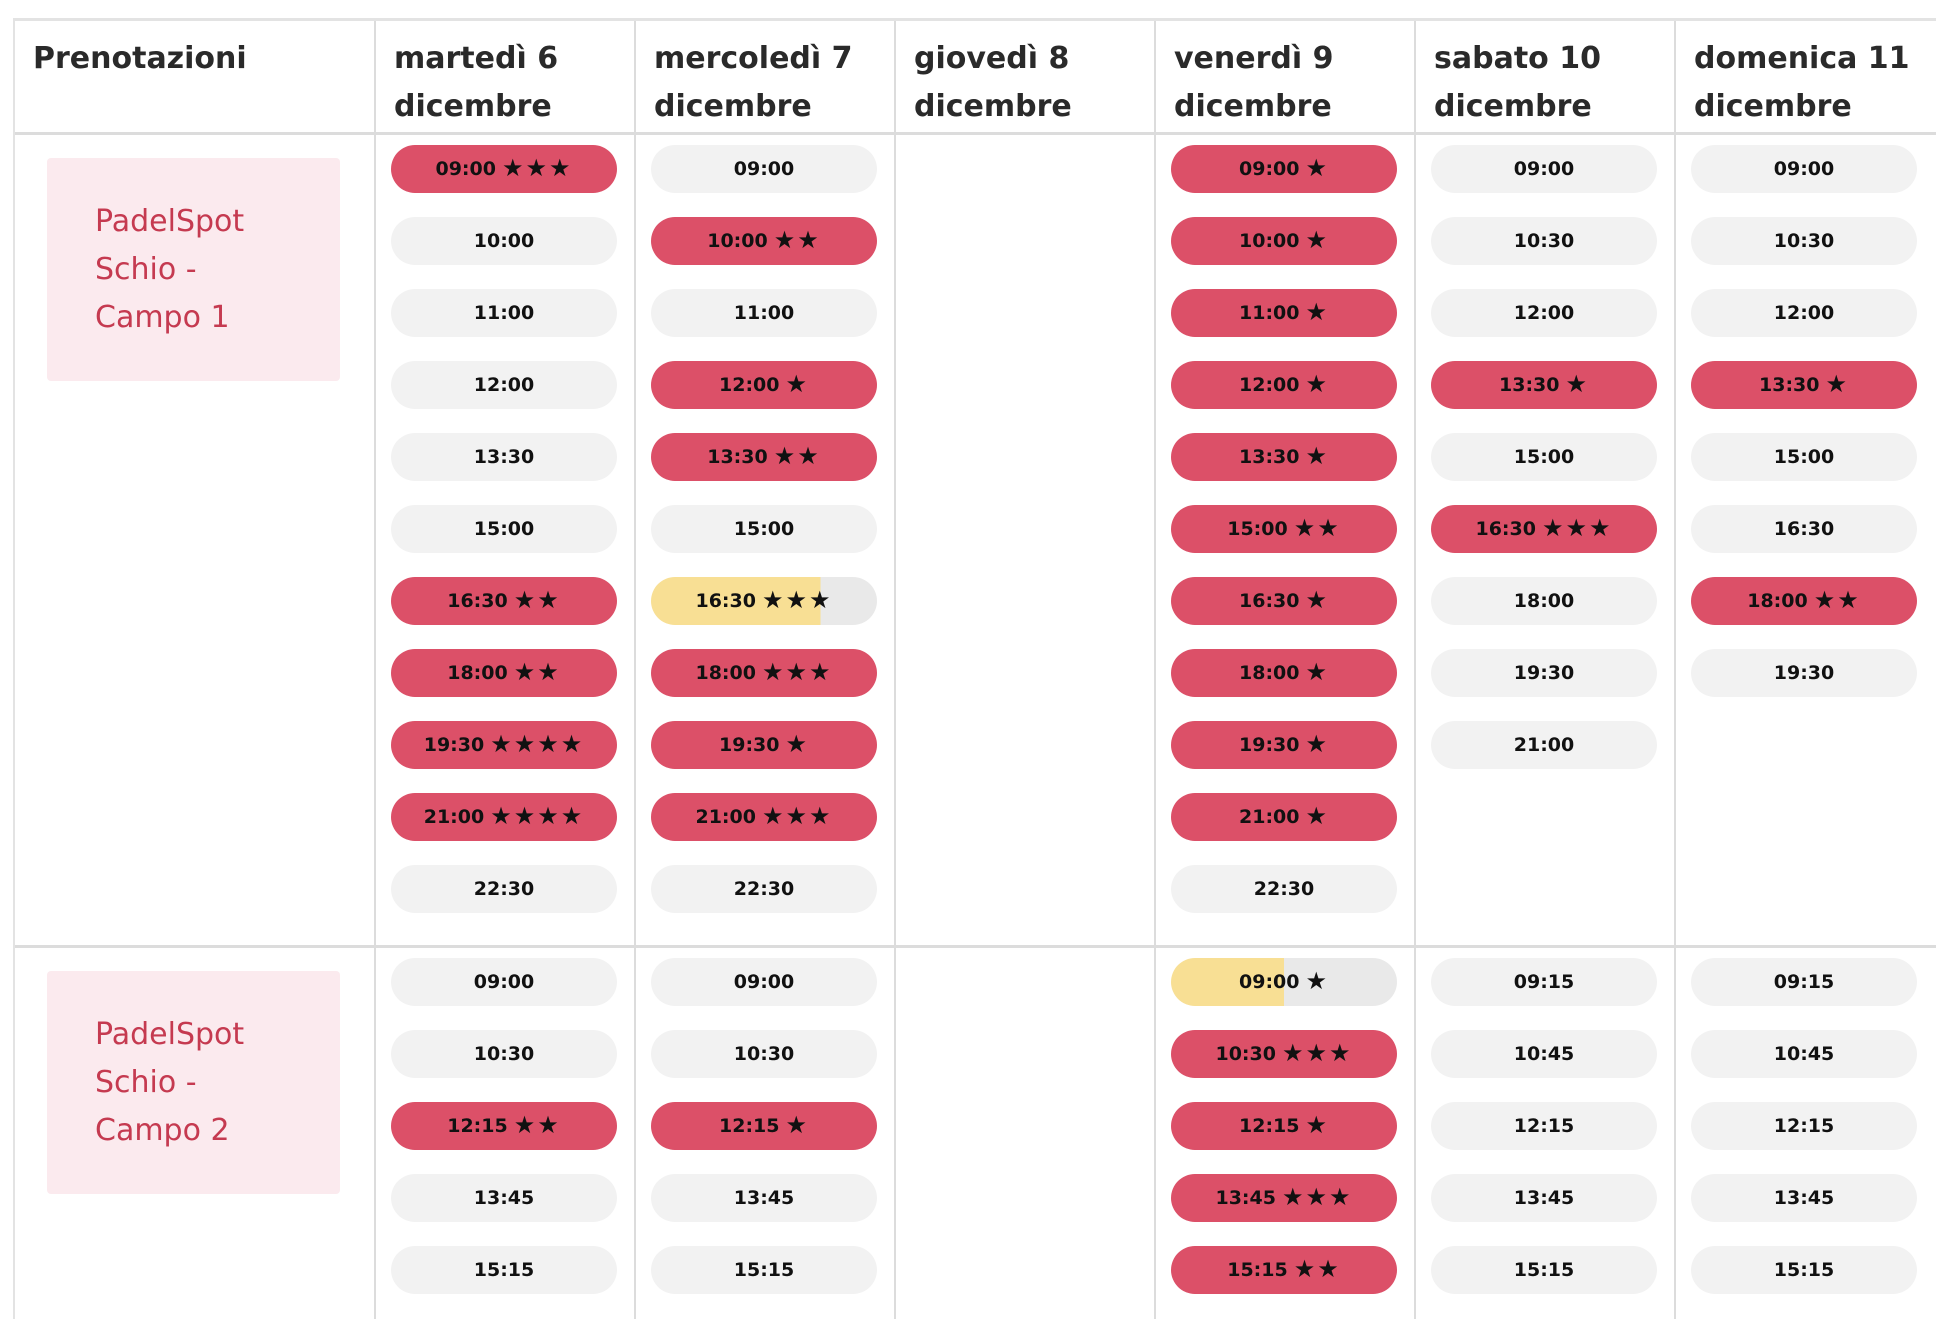 Image resolution: width=1936 pixels, height=1319 pixels. Describe the element at coordinates (1284, 1198) in the screenshot. I see `slot-booked: 13:45 ★★★` at that location.